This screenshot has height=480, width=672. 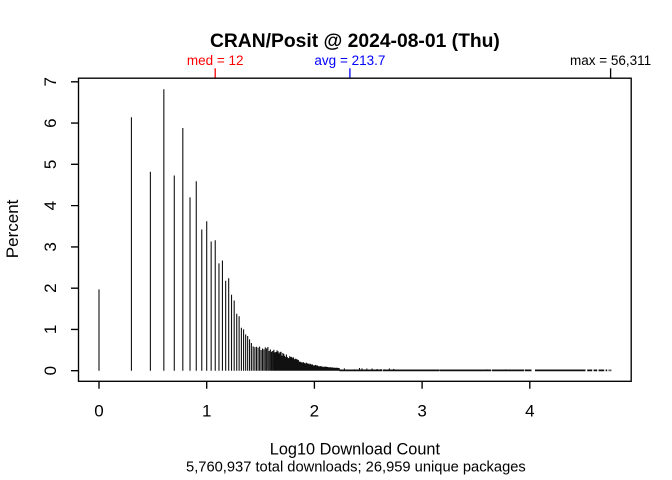 What do you see at coordinates (355, 41) in the screenshot?
I see `svg-text: CRAN/Posit @ 2024-08-01 (Thu)` at bounding box center [355, 41].